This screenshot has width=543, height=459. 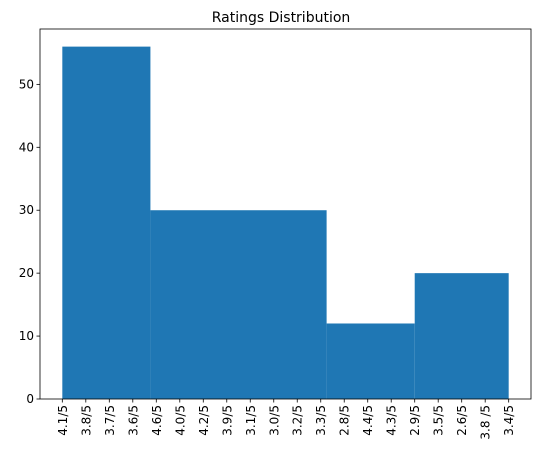 I want to click on x-tick-label: 3.3/5, so click(x=321, y=420).